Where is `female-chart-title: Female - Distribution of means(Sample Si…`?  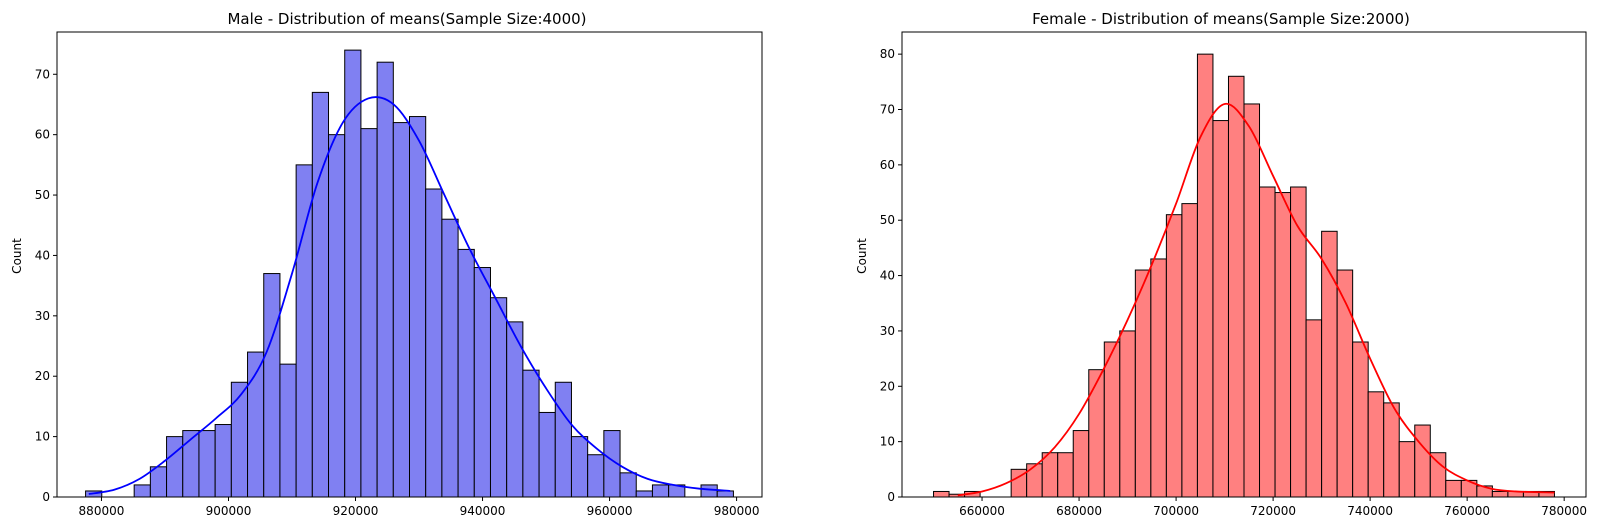
female-chart-title: Female - Distribution of means(Sample Si… is located at coordinates (1221, 19).